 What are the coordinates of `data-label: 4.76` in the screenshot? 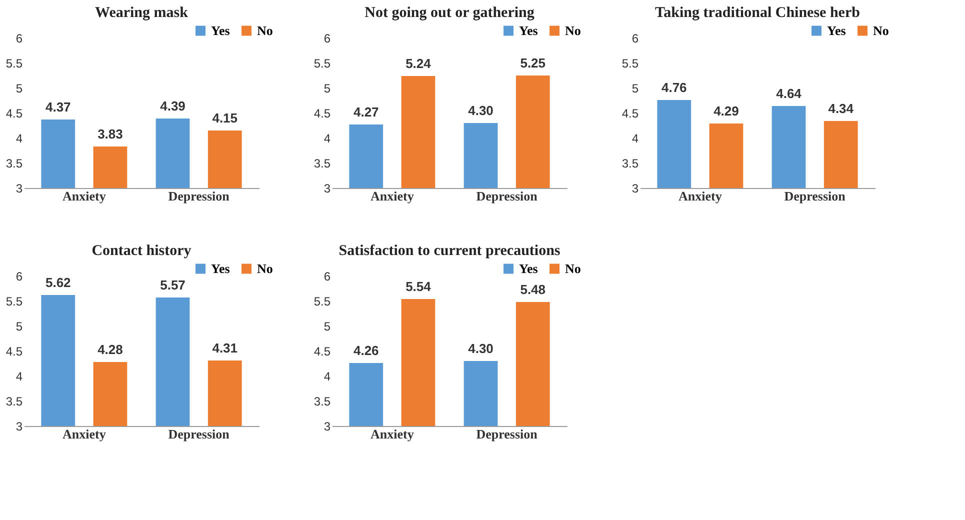 It's located at (674, 87).